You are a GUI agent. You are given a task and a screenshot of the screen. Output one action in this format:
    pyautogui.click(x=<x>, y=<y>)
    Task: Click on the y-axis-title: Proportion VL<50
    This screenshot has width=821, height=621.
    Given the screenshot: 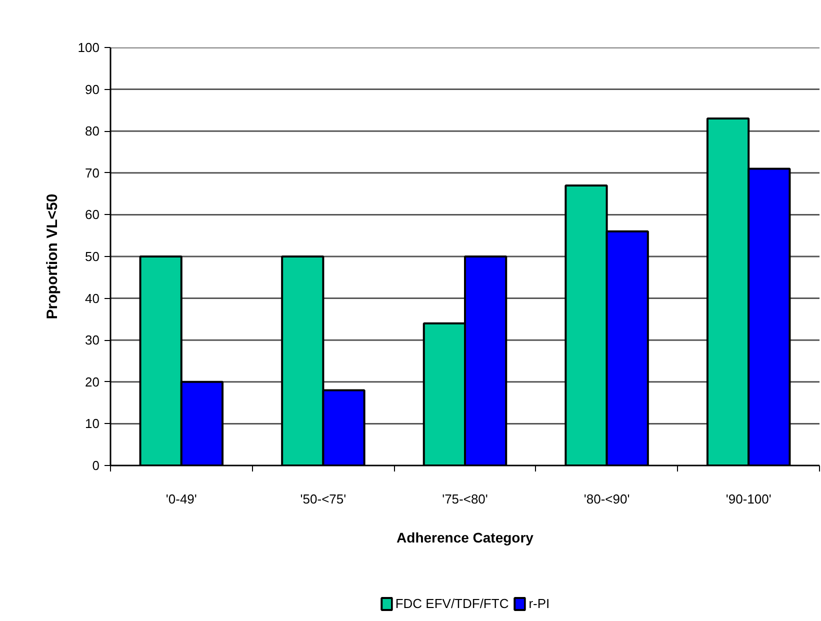 What is the action you would take?
    pyautogui.click(x=52, y=257)
    